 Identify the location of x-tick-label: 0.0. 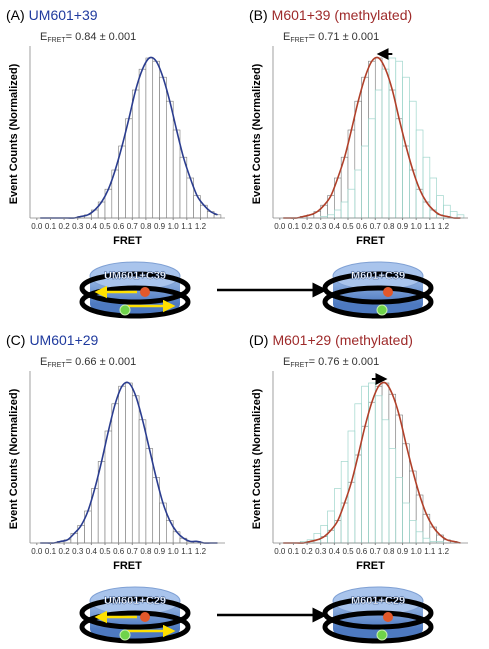
(280, 226).